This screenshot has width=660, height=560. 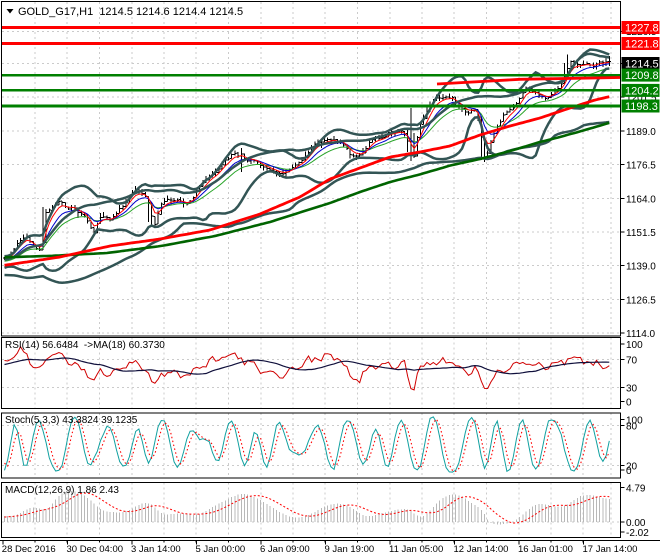 I want to click on svg-text: 70, so click(x=632, y=361).